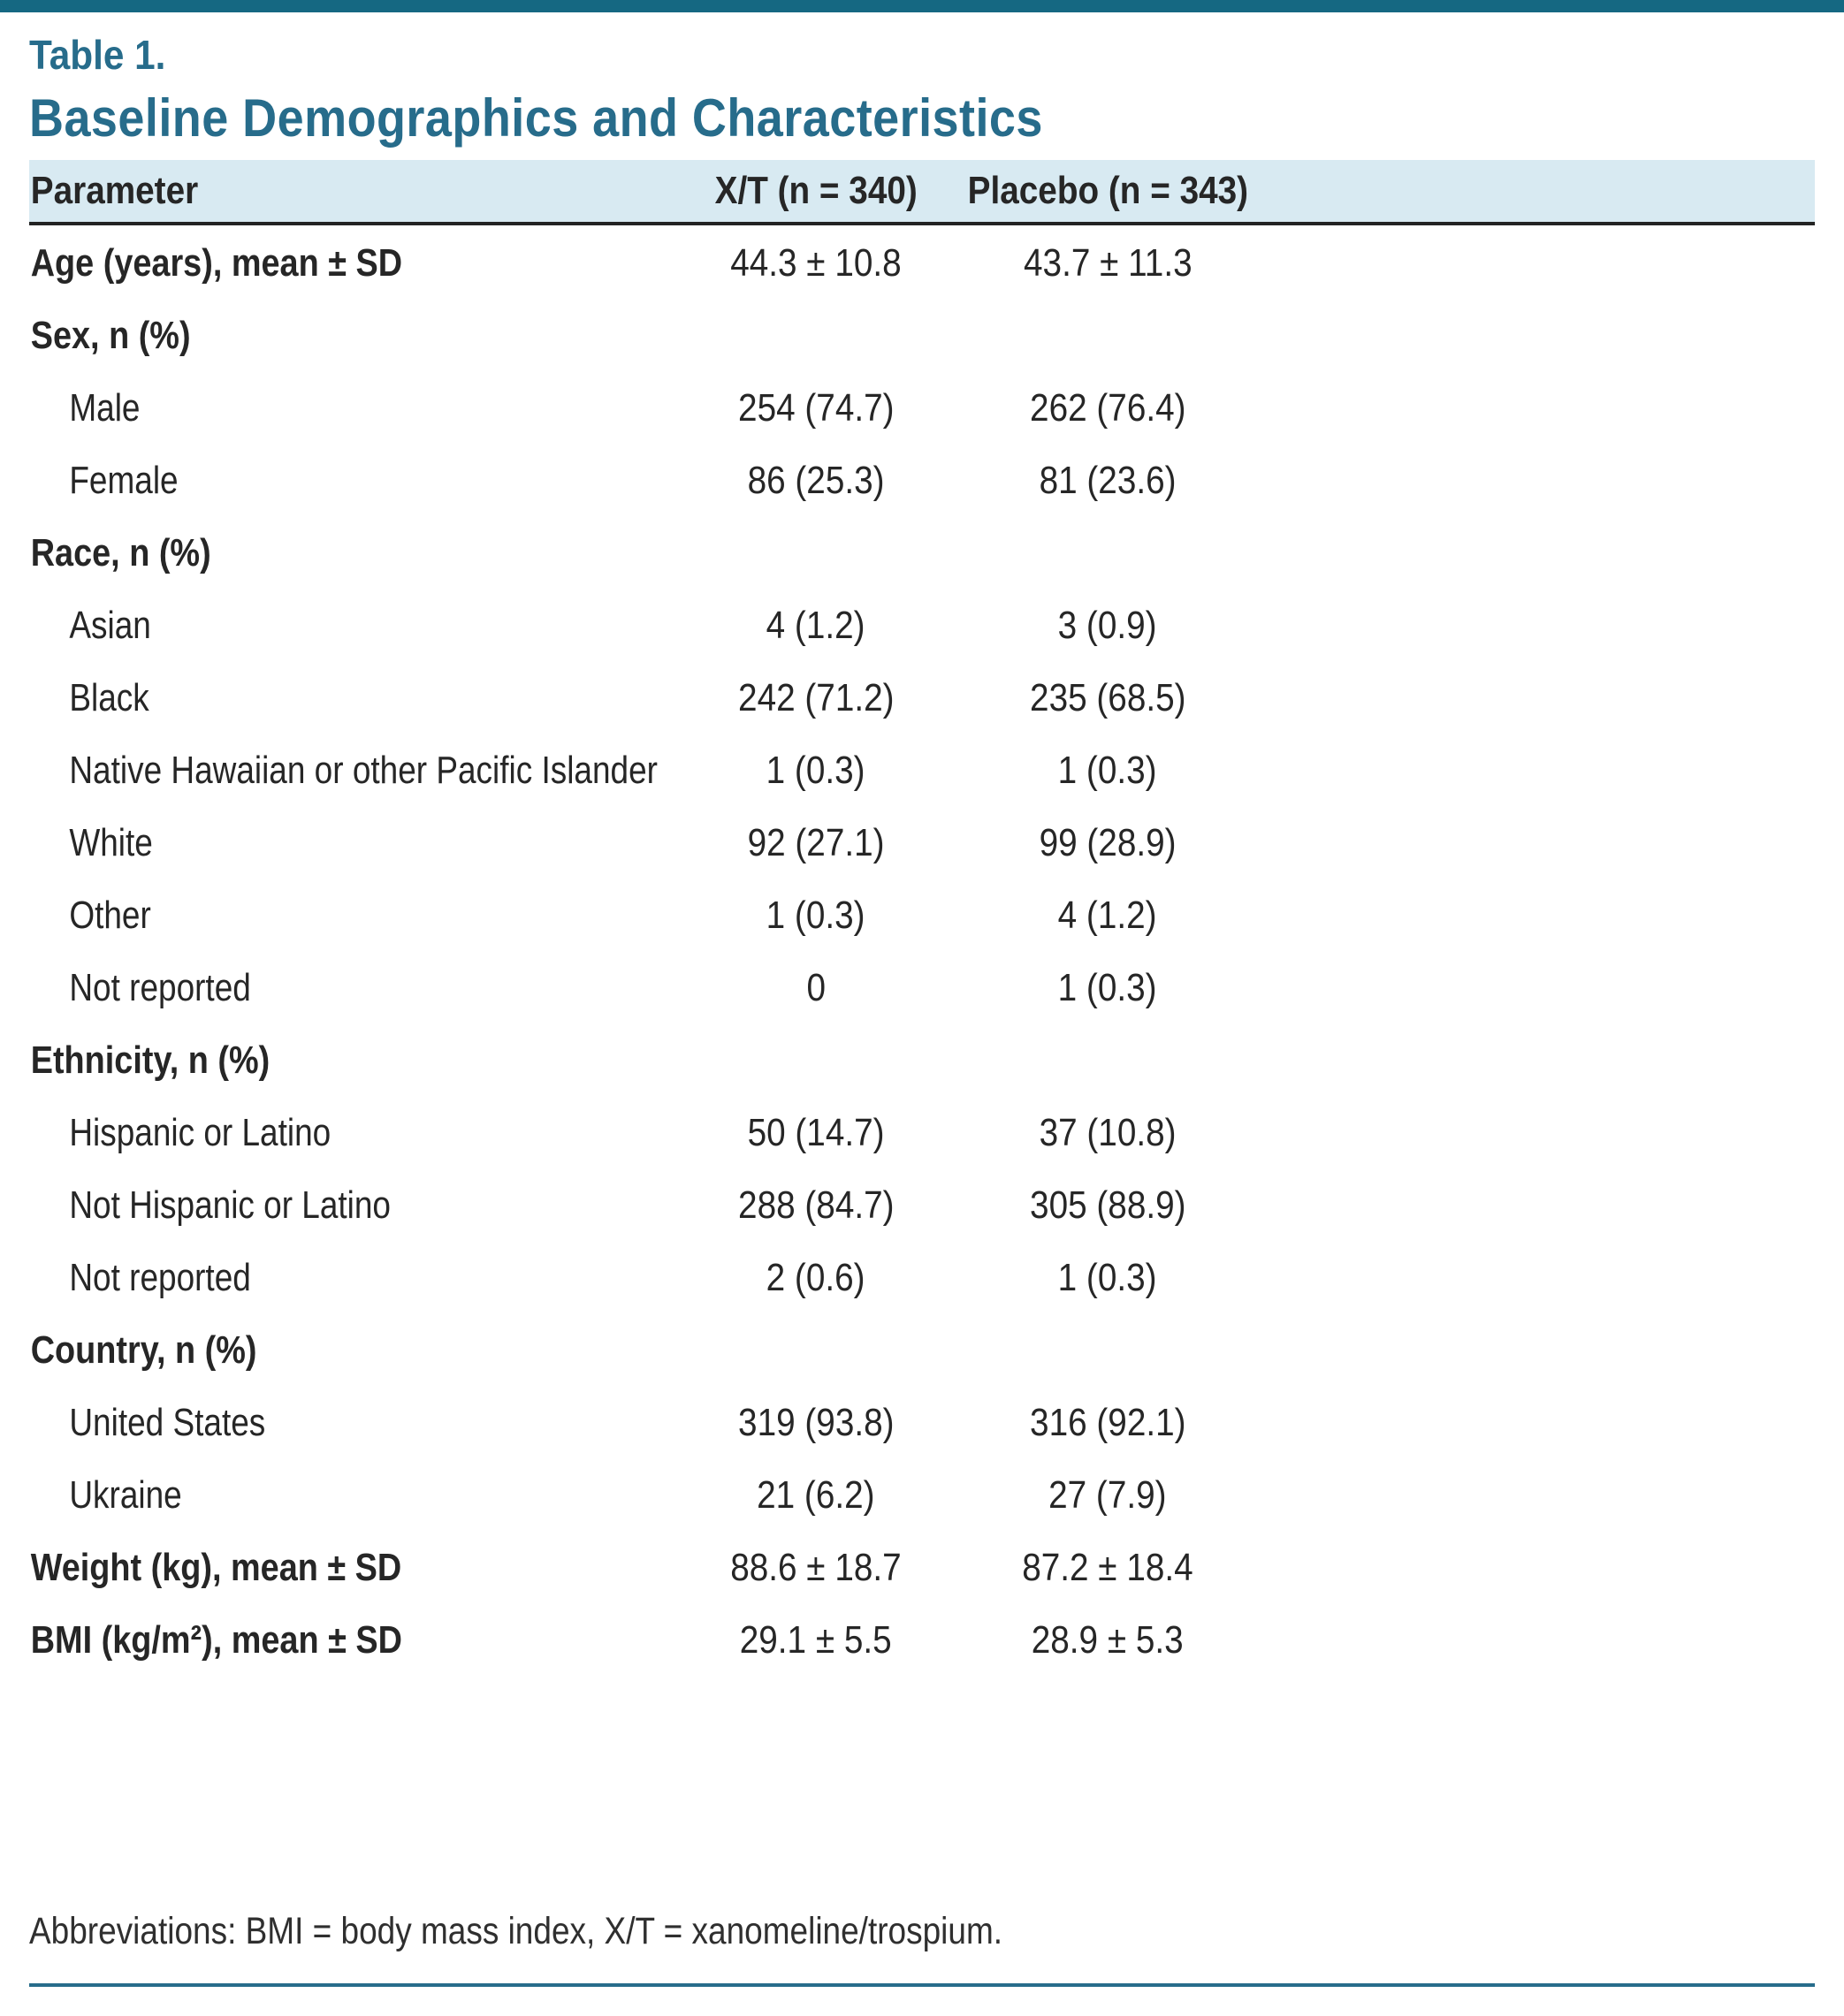 Image resolution: width=1844 pixels, height=2016 pixels. I want to click on column-header-xt: X/T (n = 340), so click(816, 191).